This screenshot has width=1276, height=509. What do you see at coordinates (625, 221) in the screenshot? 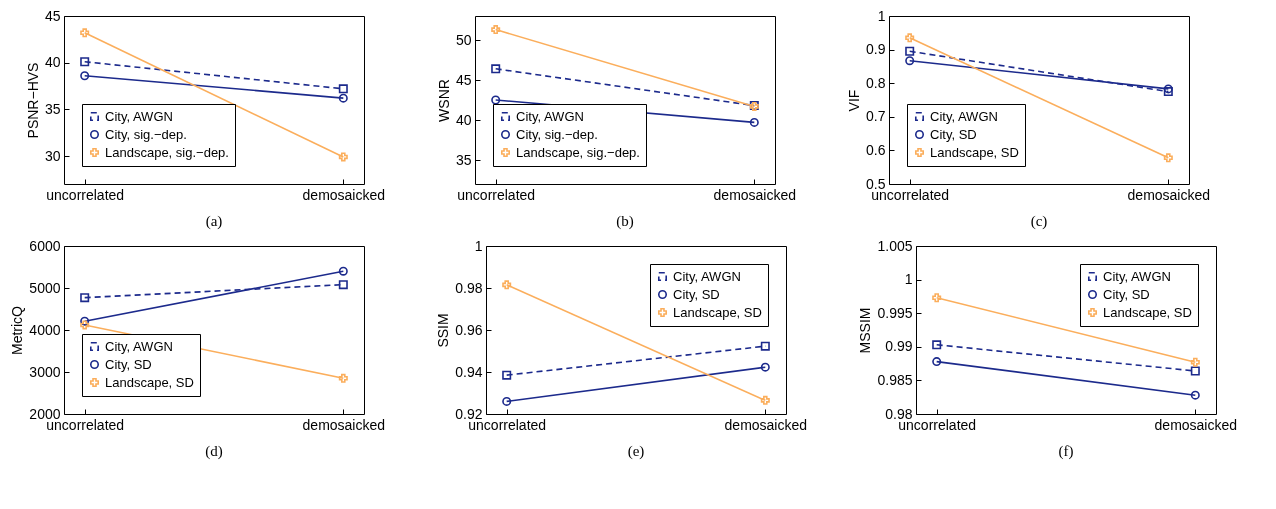
I see `text: (b)` at bounding box center [625, 221].